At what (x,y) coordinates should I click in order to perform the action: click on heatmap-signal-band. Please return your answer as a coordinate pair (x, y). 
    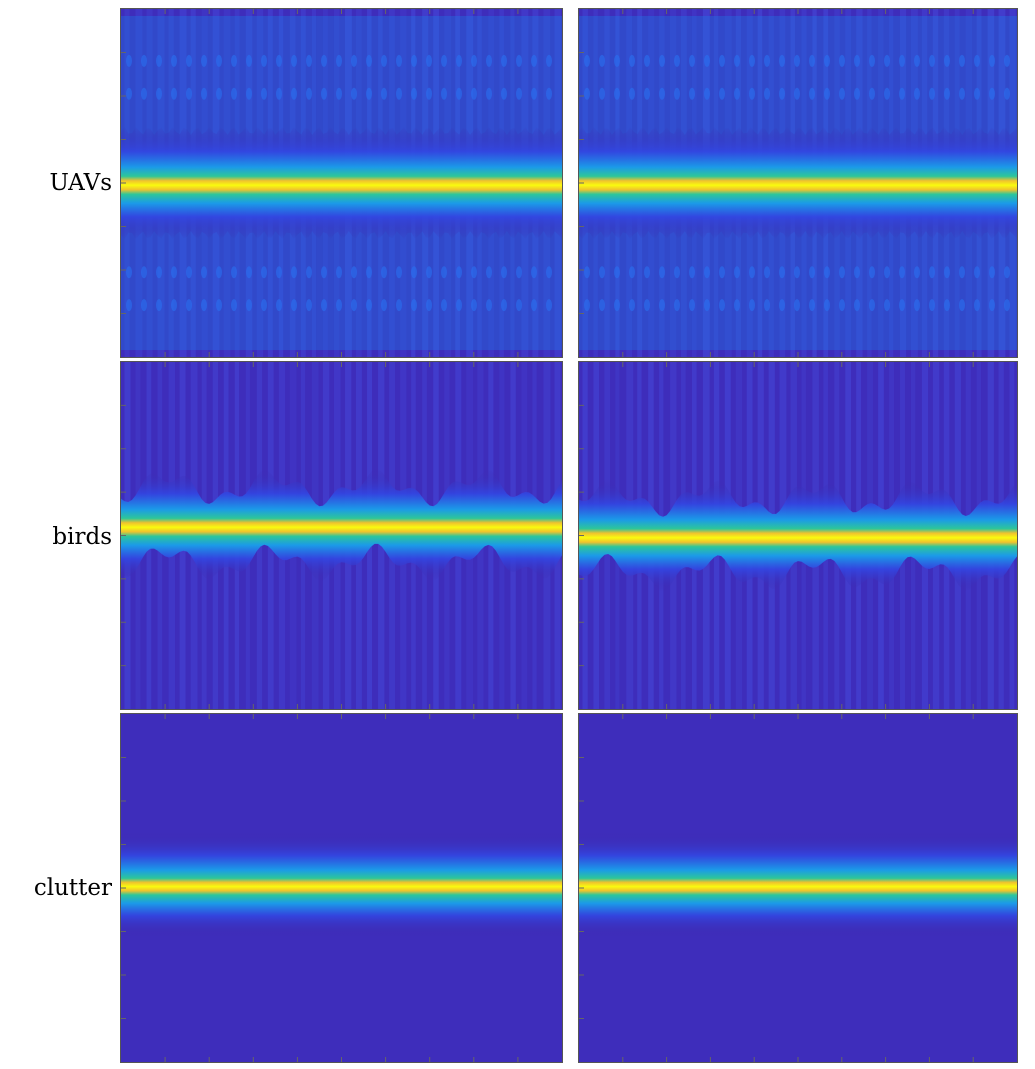
    Looking at the image, I should click on (798, 183).